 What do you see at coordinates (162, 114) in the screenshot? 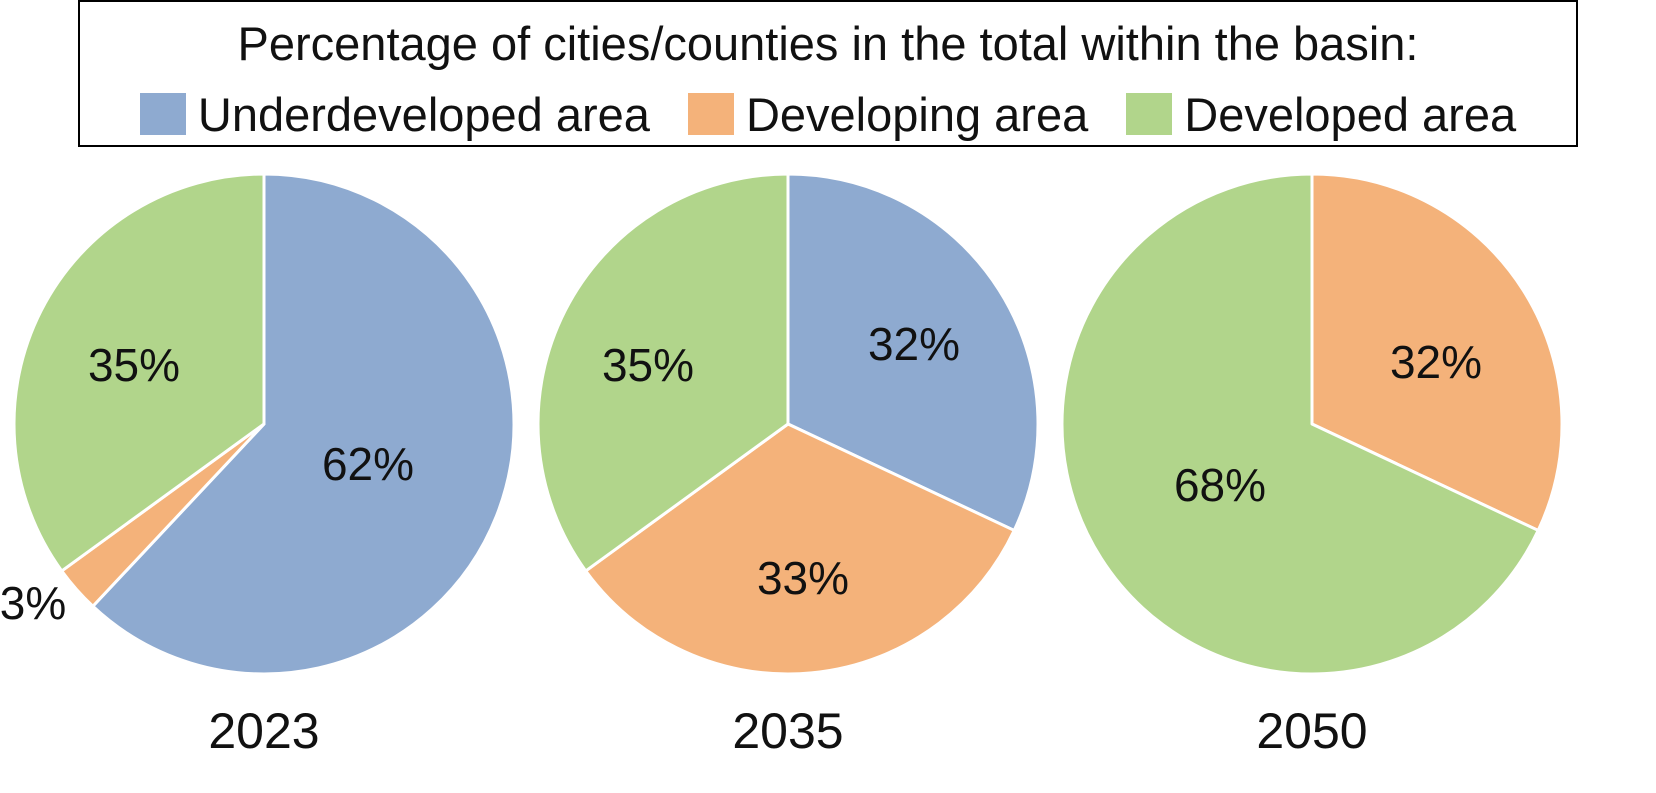
I see `legend-swatch-underdeveloped` at bounding box center [162, 114].